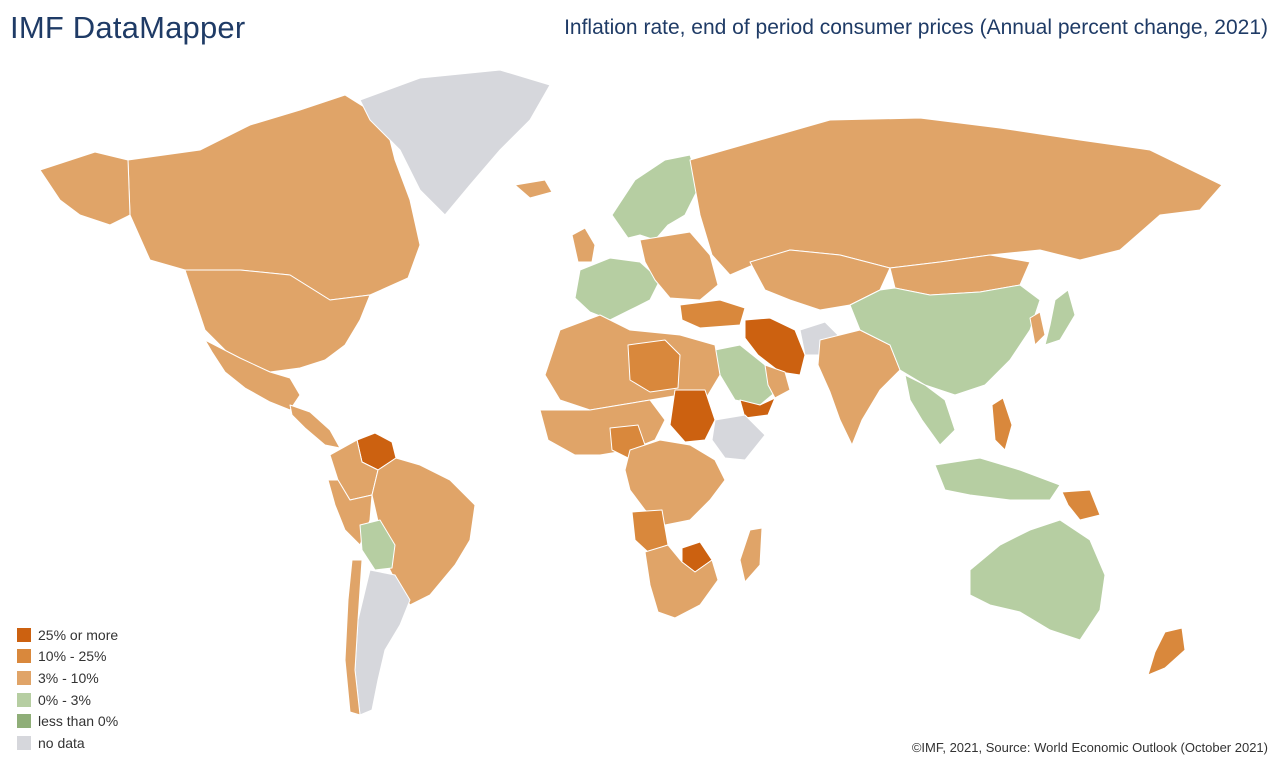 The height and width of the screenshot is (768, 1280). What do you see at coordinates (775, 346) in the screenshot?
I see `region-iran` at bounding box center [775, 346].